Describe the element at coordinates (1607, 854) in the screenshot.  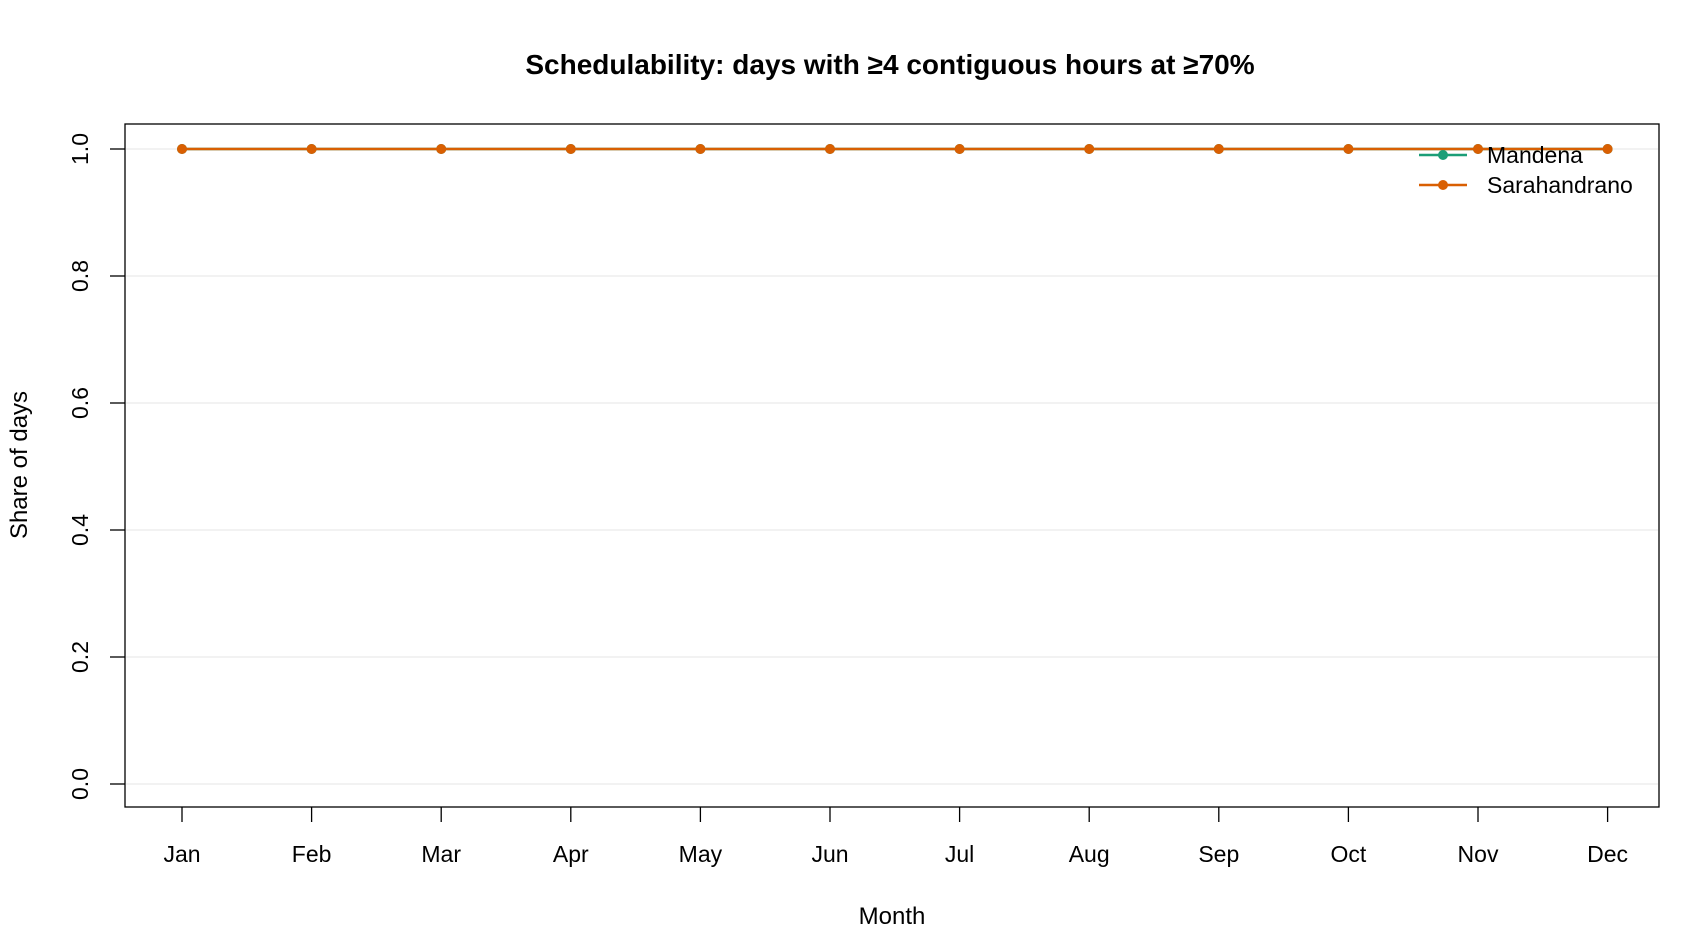
I see `x-tick-label: Dec` at that location.